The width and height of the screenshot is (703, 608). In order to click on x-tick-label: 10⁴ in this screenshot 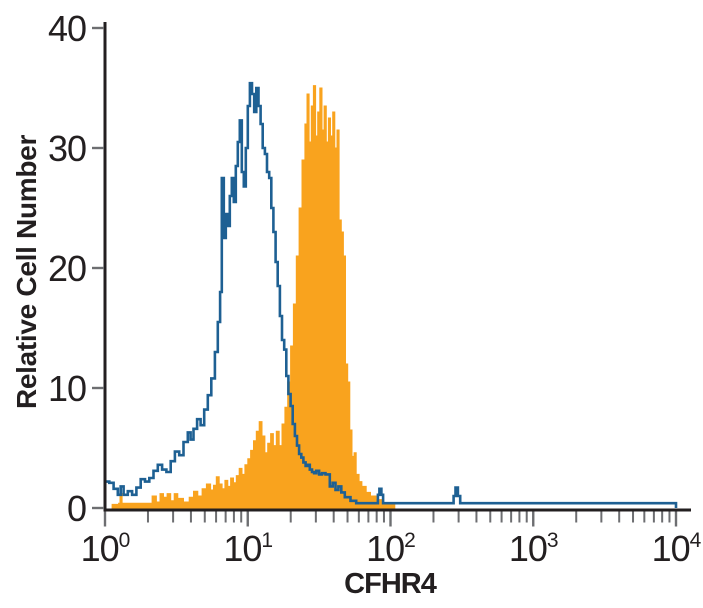, I will do `click(677, 548)`.